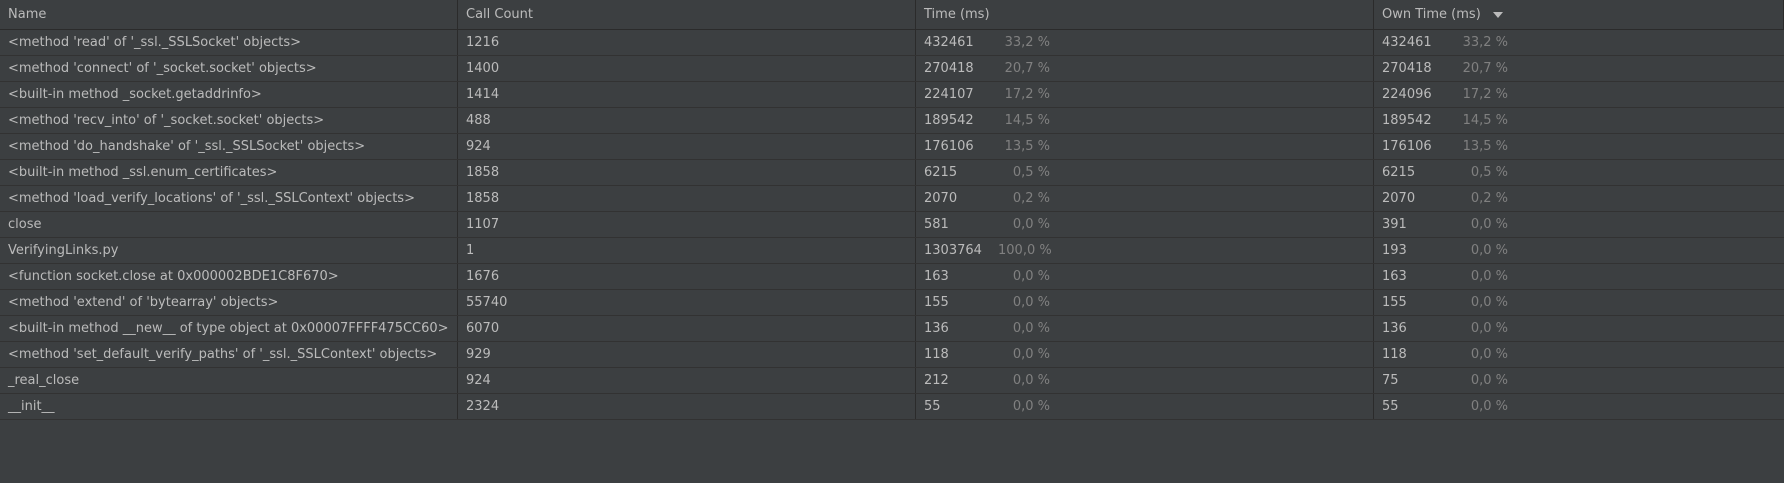  I want to click on table-row: _real_close 924 212 0,0 % 75 0,0 %, so click(892, 381).